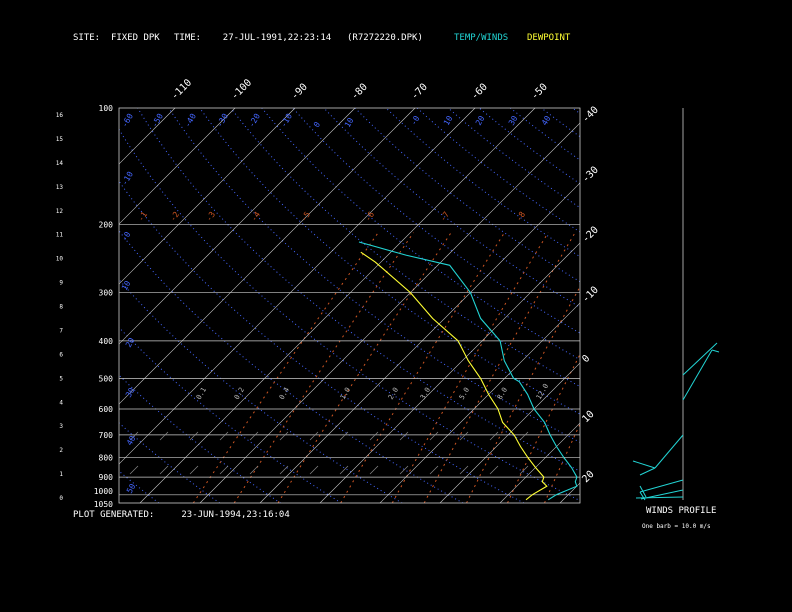  Describe the element at coordinates (135, 38) in the screenshot. I see `site-value: FIXED DPK` at that location.